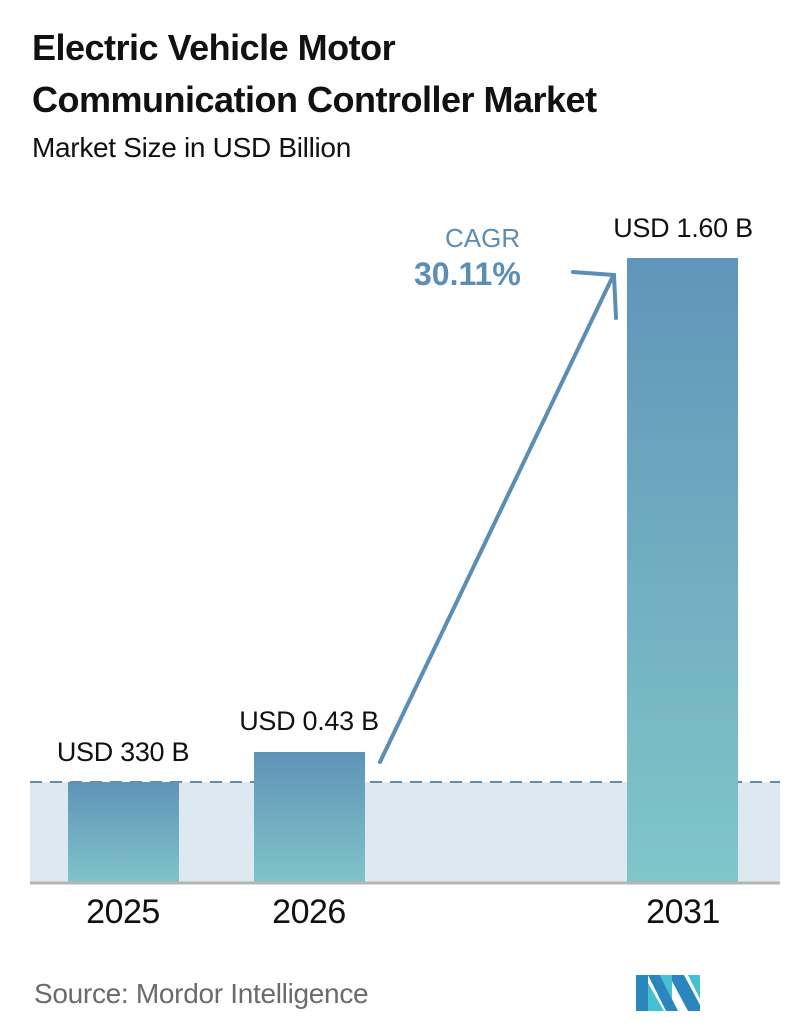  What do you see at coordinates (123, 832) in the screenshot?
I see `bar-2025` at bounding box center [123, 832].